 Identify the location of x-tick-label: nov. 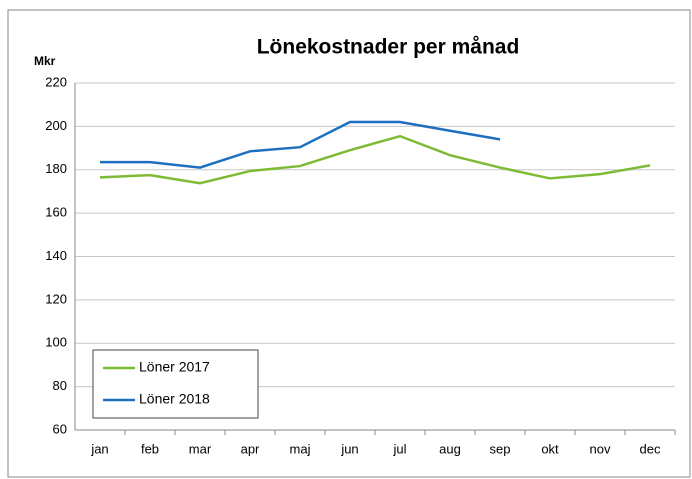
(600, 448).